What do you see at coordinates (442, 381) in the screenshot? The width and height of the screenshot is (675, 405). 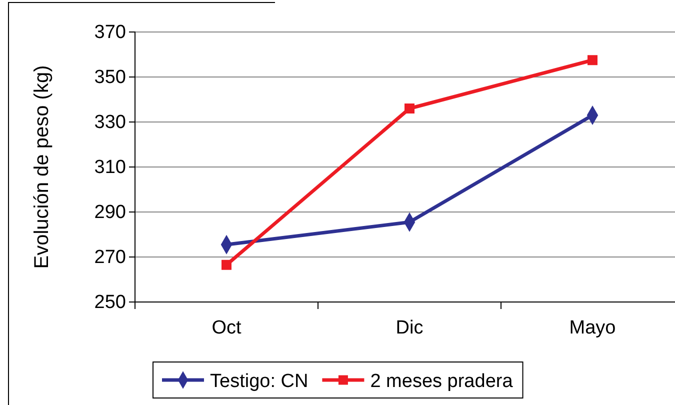 I see `legend-label: 2 meses pradera` at bounding box center [442, 381].